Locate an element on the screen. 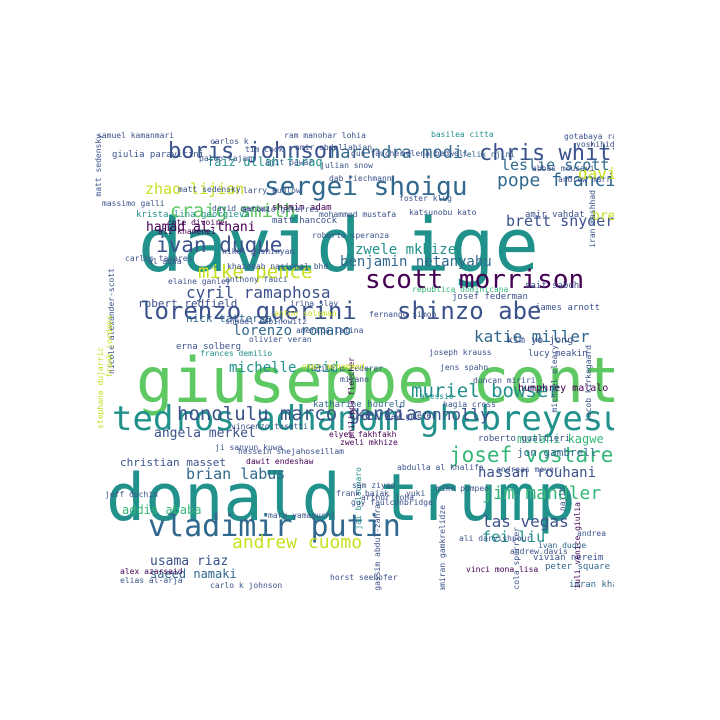  word-amir-vahdat: amir vahdat is located at coordinates (555, 215).